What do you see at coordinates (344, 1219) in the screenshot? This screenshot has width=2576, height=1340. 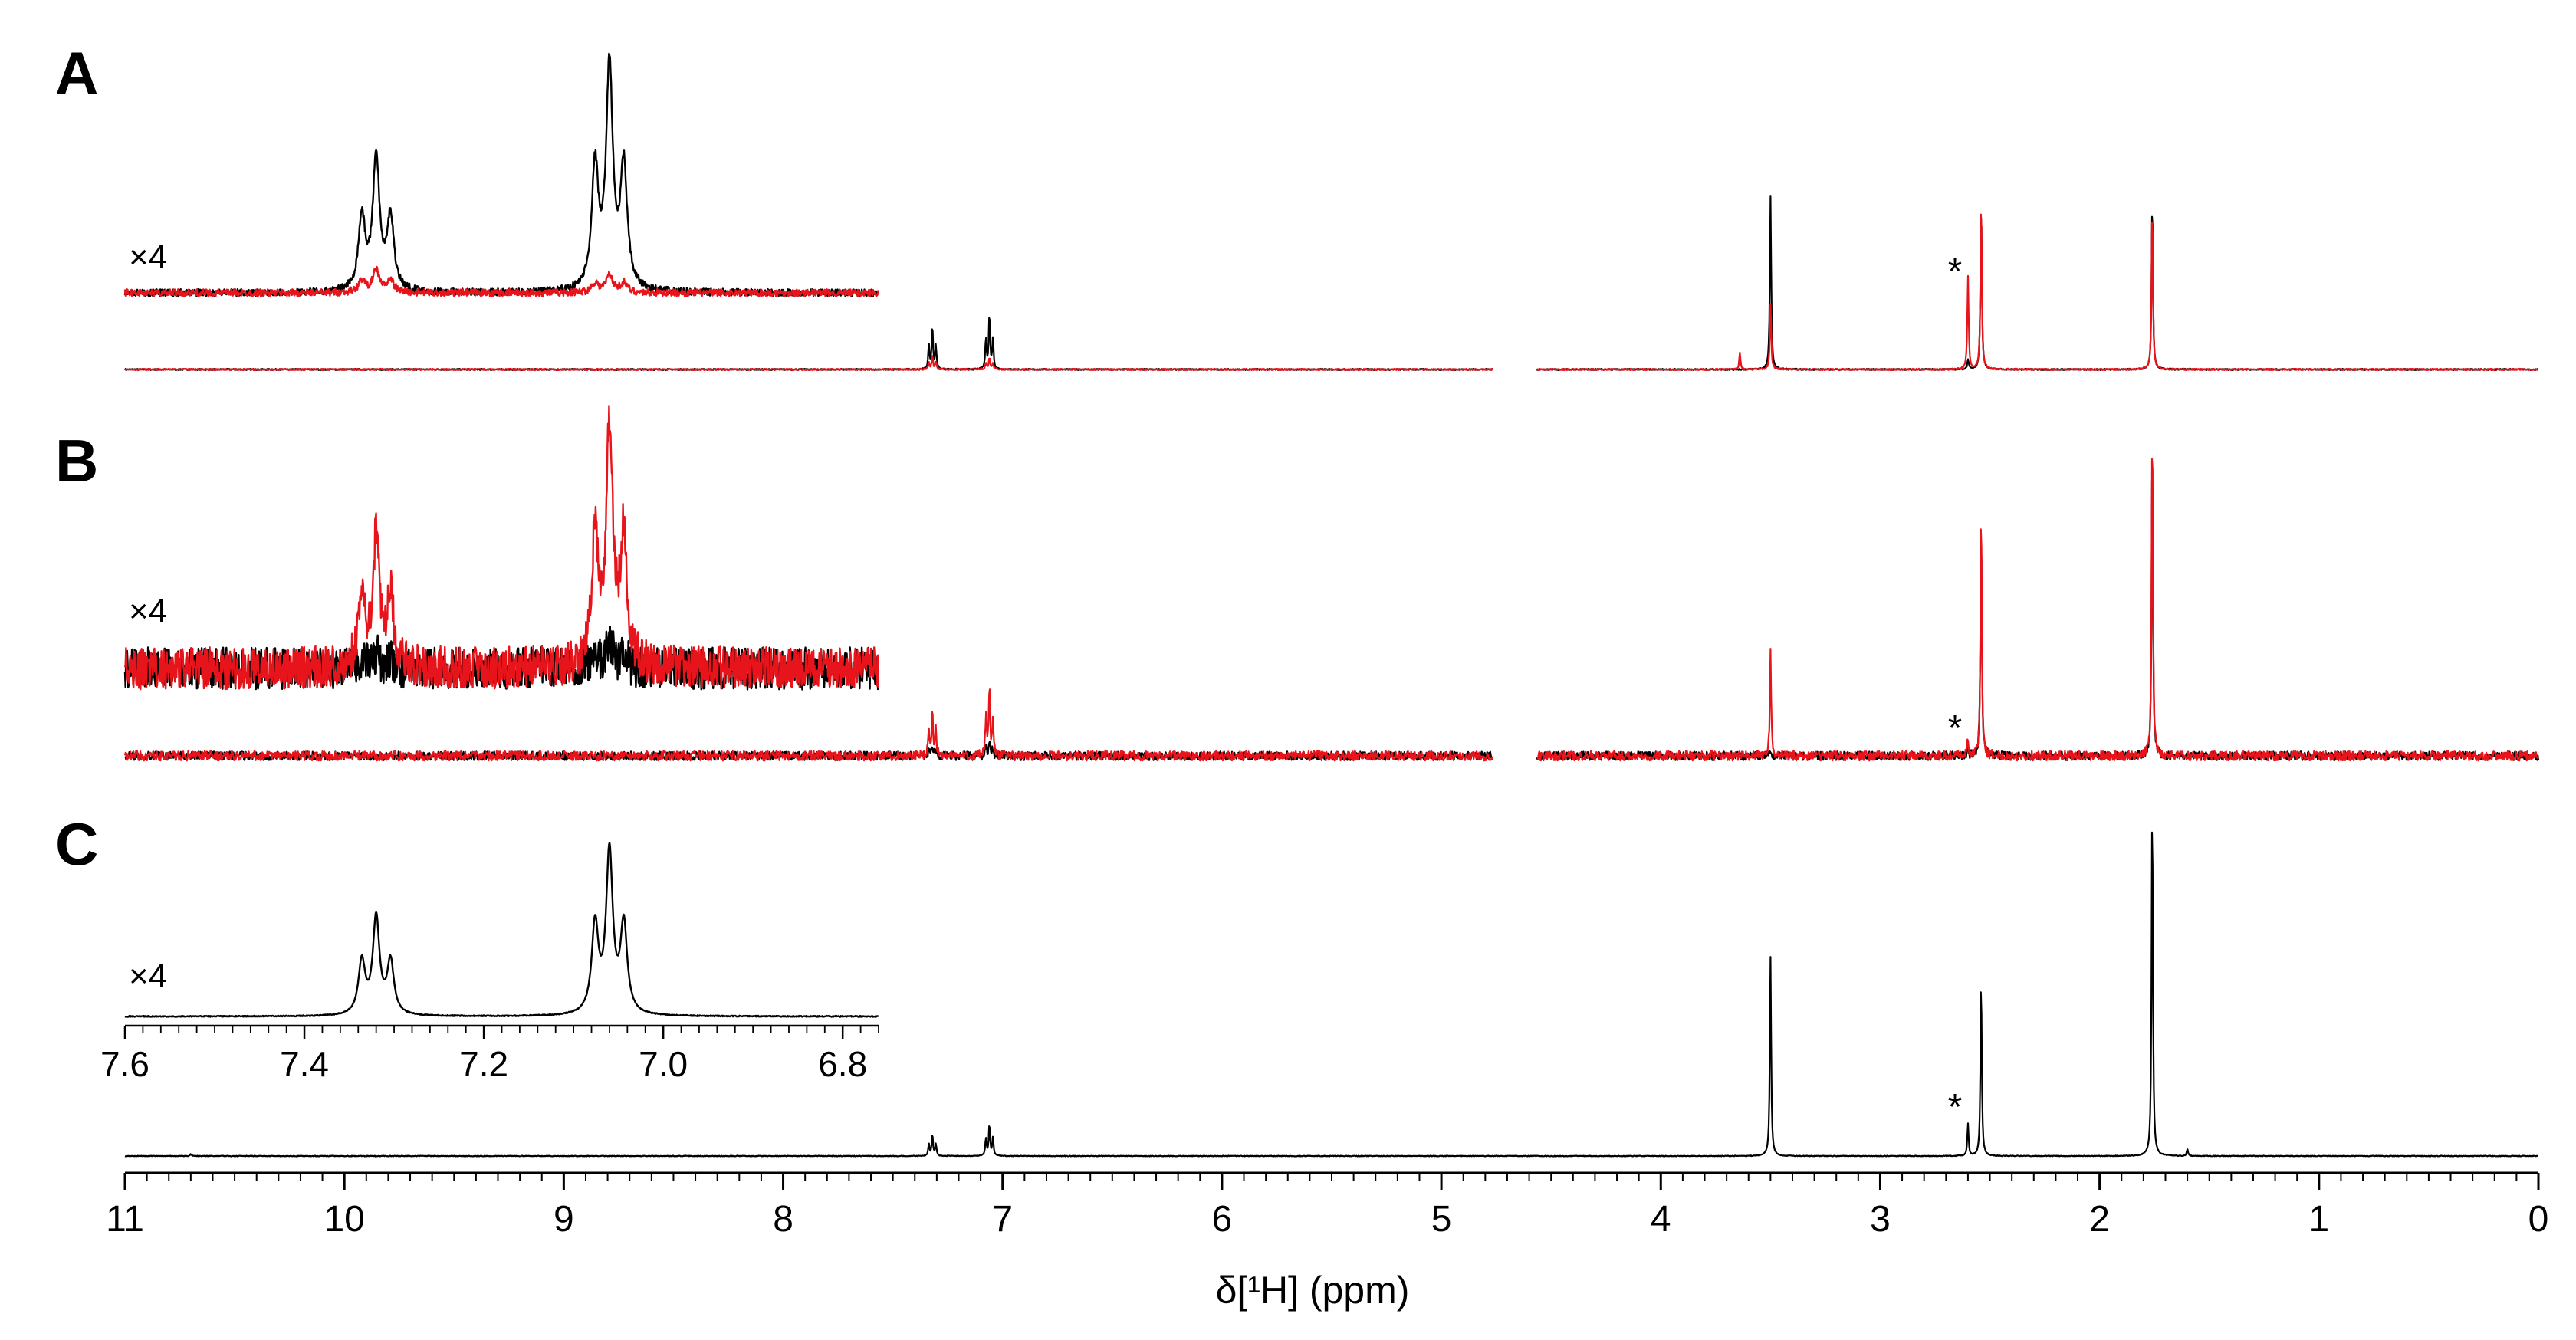 I see `tick-label: 10` at bounding box center [344, 1219].